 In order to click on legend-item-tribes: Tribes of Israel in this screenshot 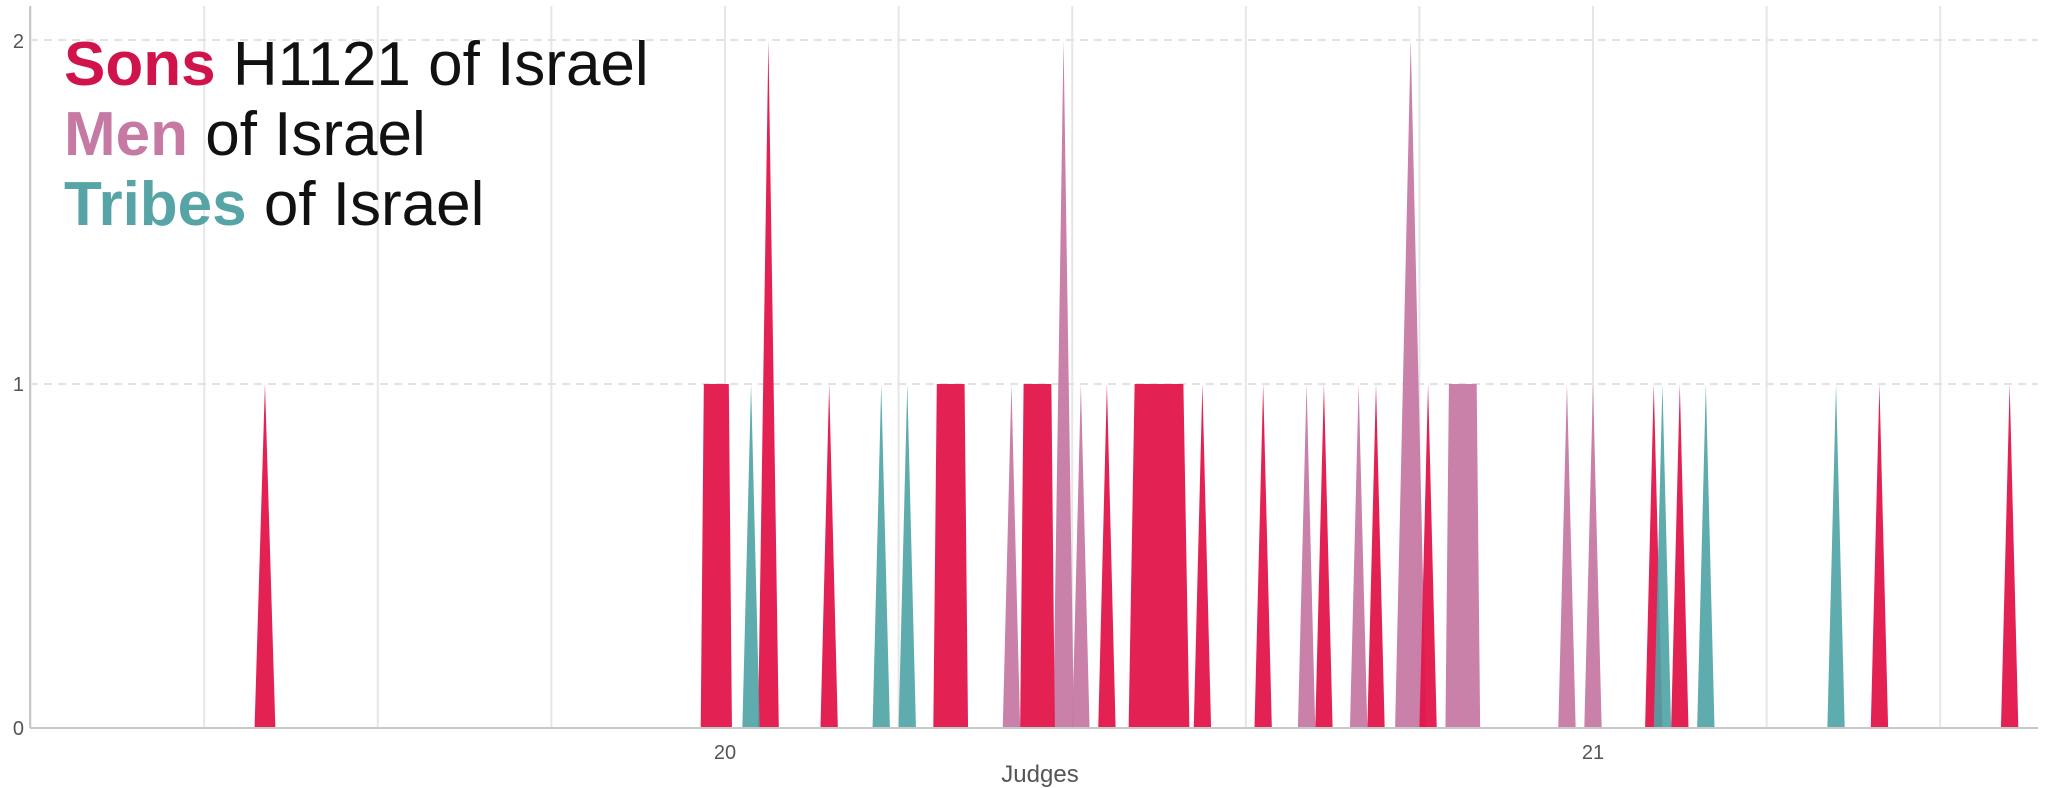, I will do `click(356, 205)`.